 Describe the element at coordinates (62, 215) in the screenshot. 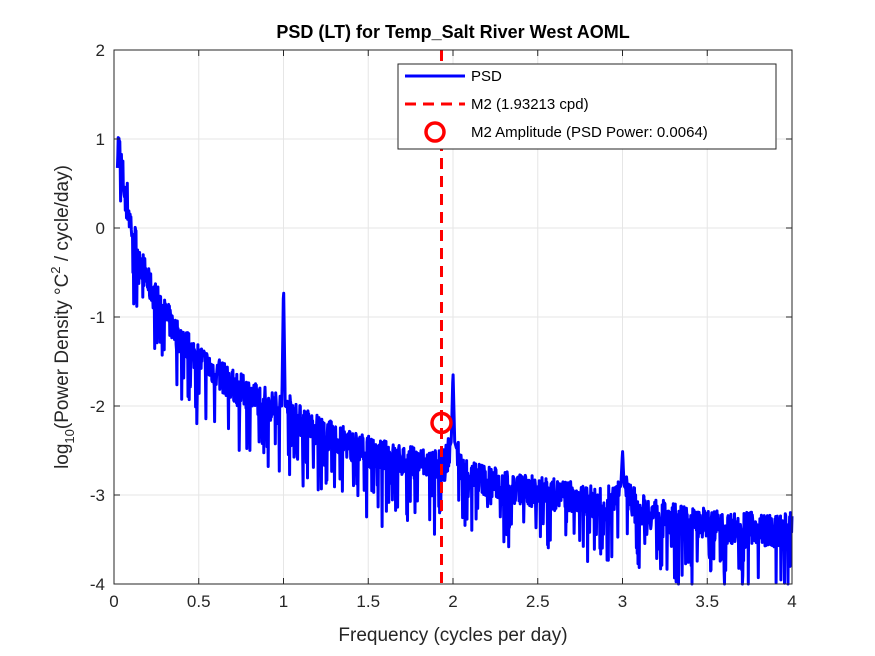

I see `y-axis-label-suffix: / cycle/day)` at that location.